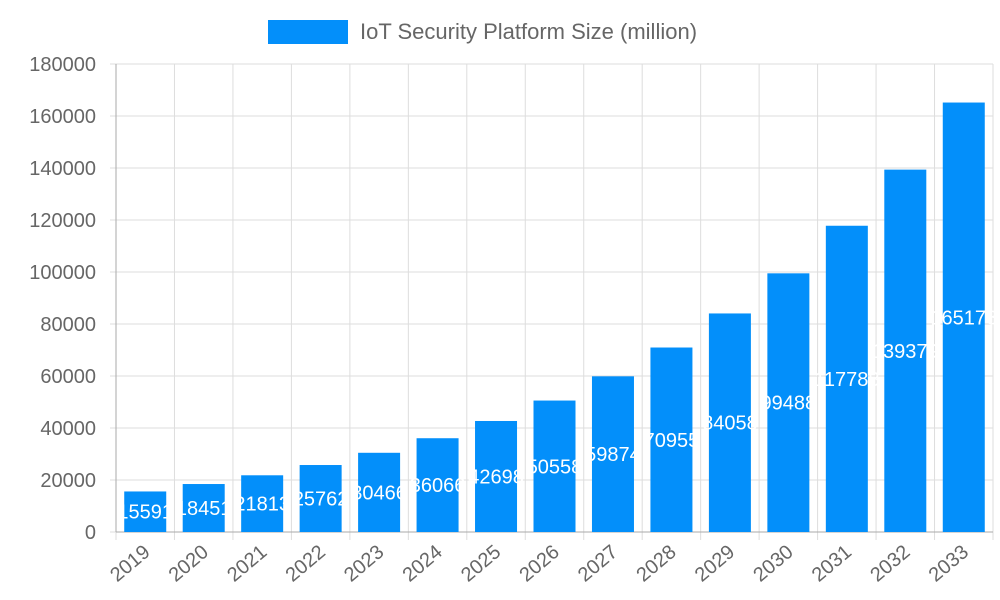 The image size is (1000, 600). I want to click on data-label: 21813, so click(262, 505).